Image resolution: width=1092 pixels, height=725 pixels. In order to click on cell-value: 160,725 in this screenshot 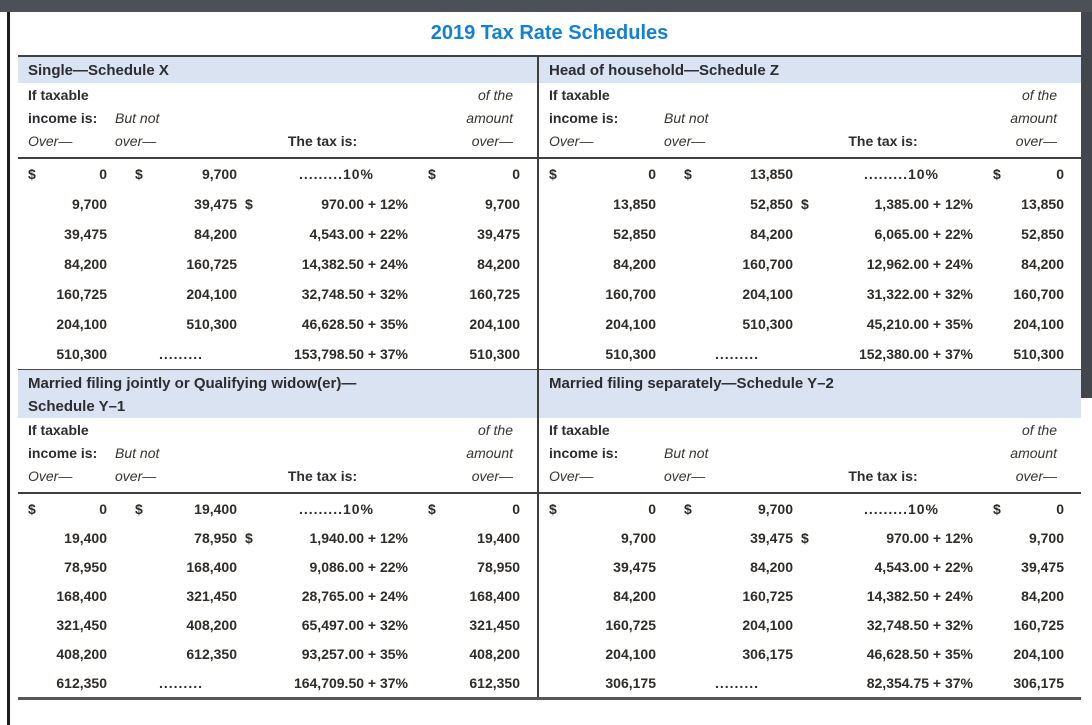, I will do `click(1038, 624)`.